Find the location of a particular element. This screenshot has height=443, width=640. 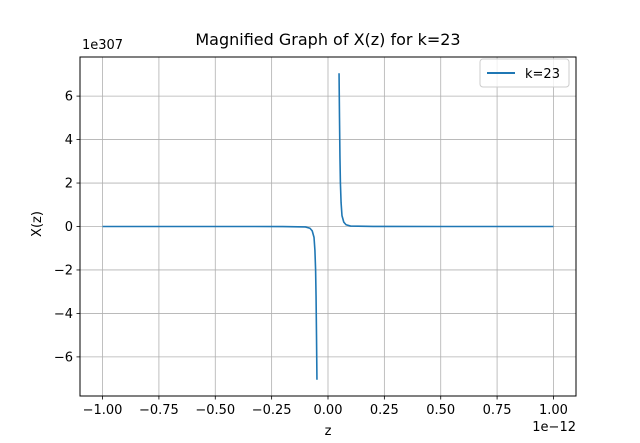

x-axis-ticks: −1.00 −0.75 −0.50 −0.25 0.00 0.25 0.50 0.75 1.00 is located at coordinates (325, 407).